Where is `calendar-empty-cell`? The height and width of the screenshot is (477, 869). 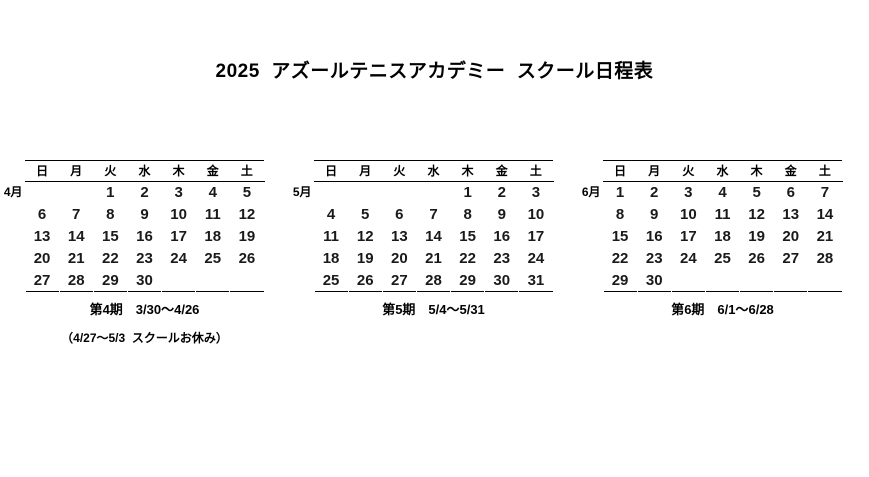 calendar-empty-cell is located at coordinates (756, 280).